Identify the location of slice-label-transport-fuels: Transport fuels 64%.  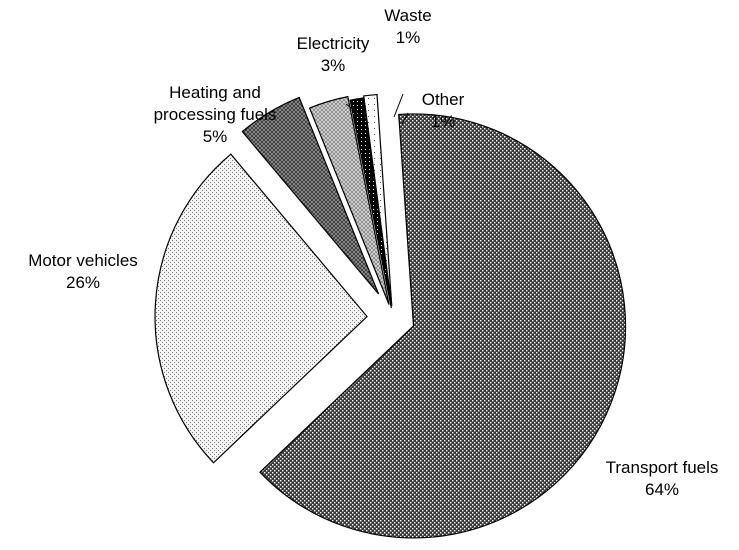
(662, 478).